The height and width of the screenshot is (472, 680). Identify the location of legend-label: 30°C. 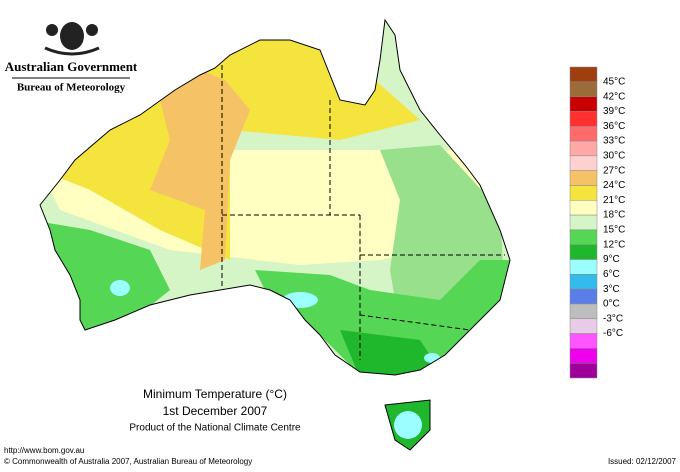
(614, 155).